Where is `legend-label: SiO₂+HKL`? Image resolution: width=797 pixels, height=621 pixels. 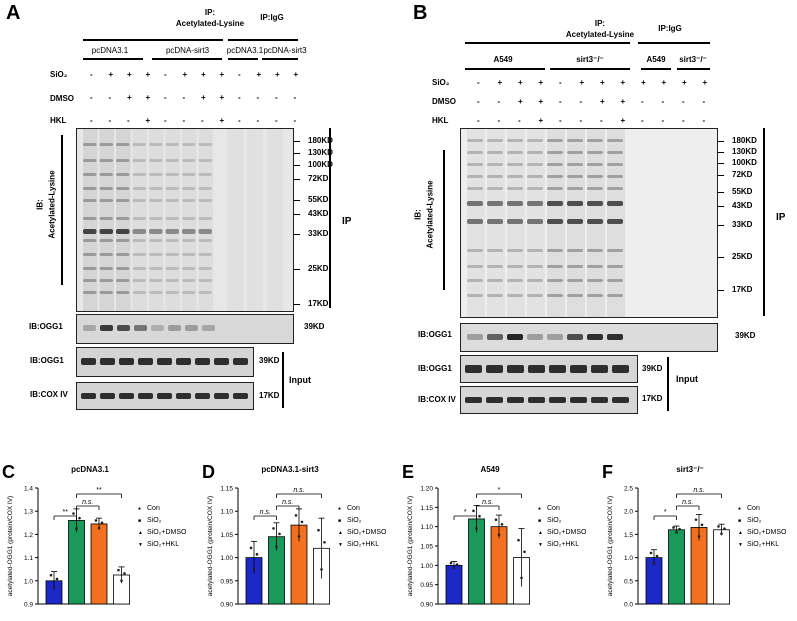 legend-label: SiO₂+HKL is located at coordinates (563, 544).